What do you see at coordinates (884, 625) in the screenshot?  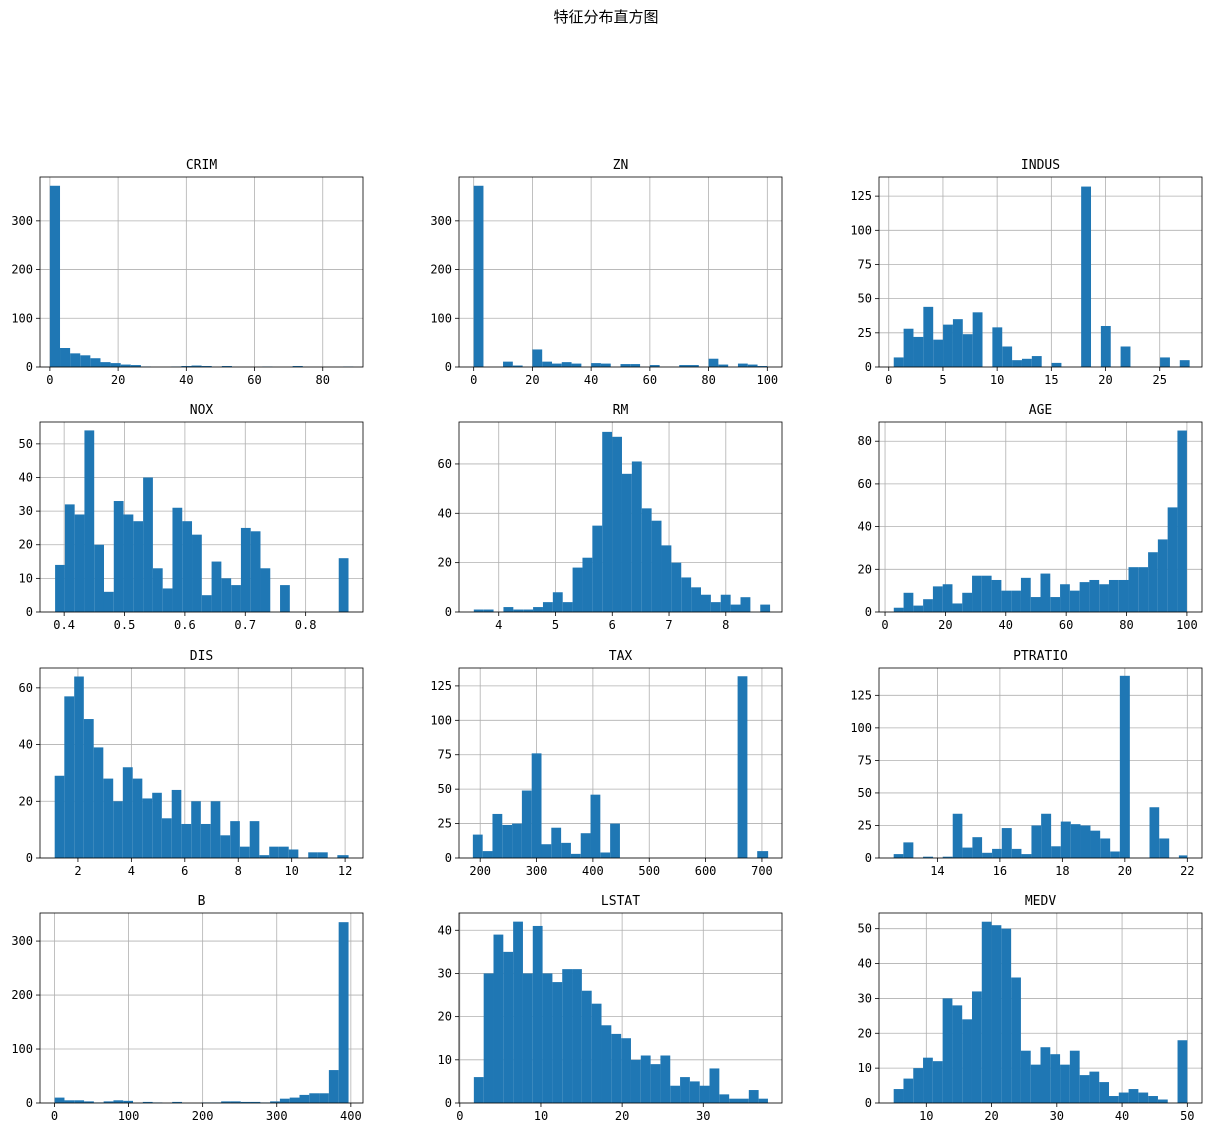 I see `x-tick-label: 0` at bounding box center [884, 625].